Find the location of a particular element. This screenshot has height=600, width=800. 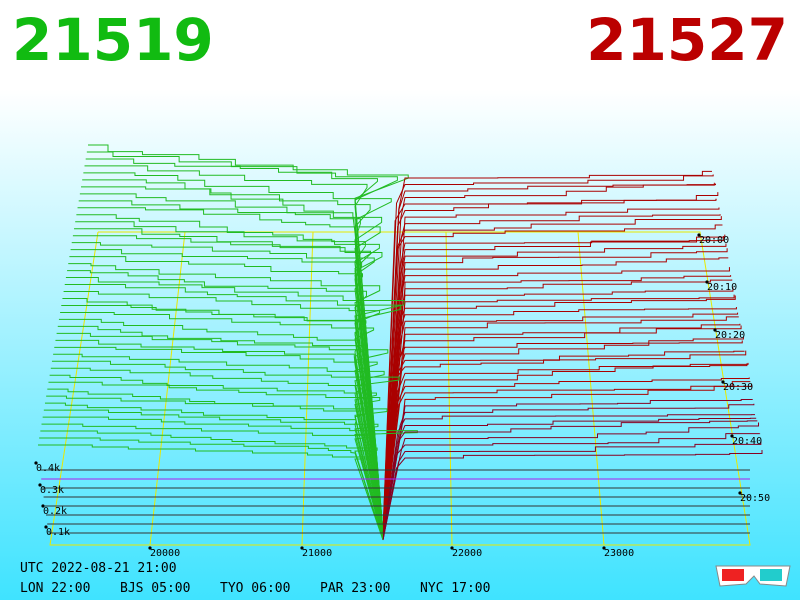

tick-label: 23000 is located at coordinates (619, 553).